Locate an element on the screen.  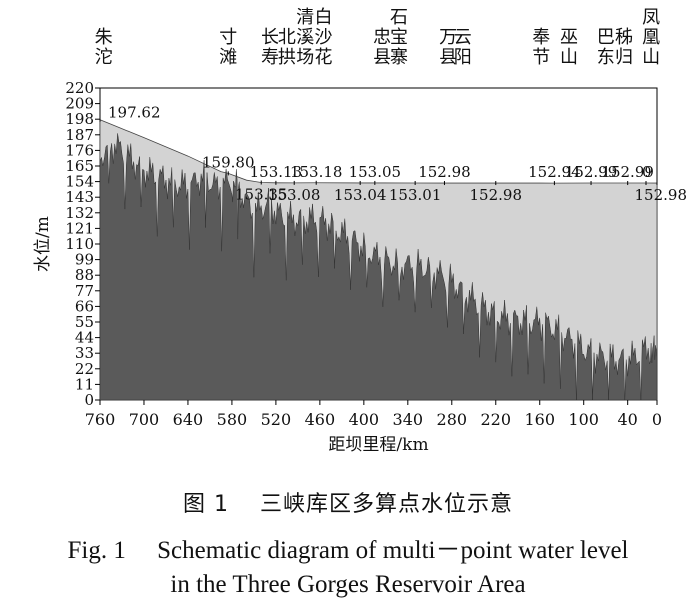
y-tick-label: 187 is located at coordinates (79, 135).